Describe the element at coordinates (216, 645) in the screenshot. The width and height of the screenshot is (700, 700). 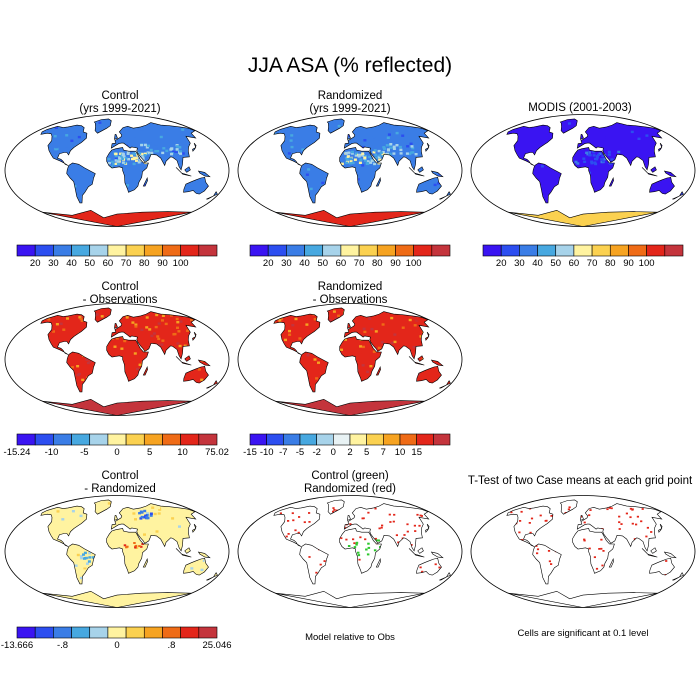
I see `colorbar-control-randomized-tick-label: 25.046` at that location.